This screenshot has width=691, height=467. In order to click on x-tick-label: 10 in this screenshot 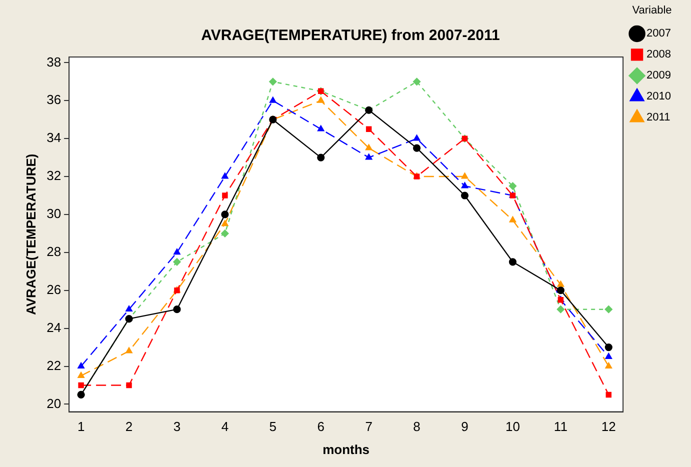, I will do `click(512, 426)`.